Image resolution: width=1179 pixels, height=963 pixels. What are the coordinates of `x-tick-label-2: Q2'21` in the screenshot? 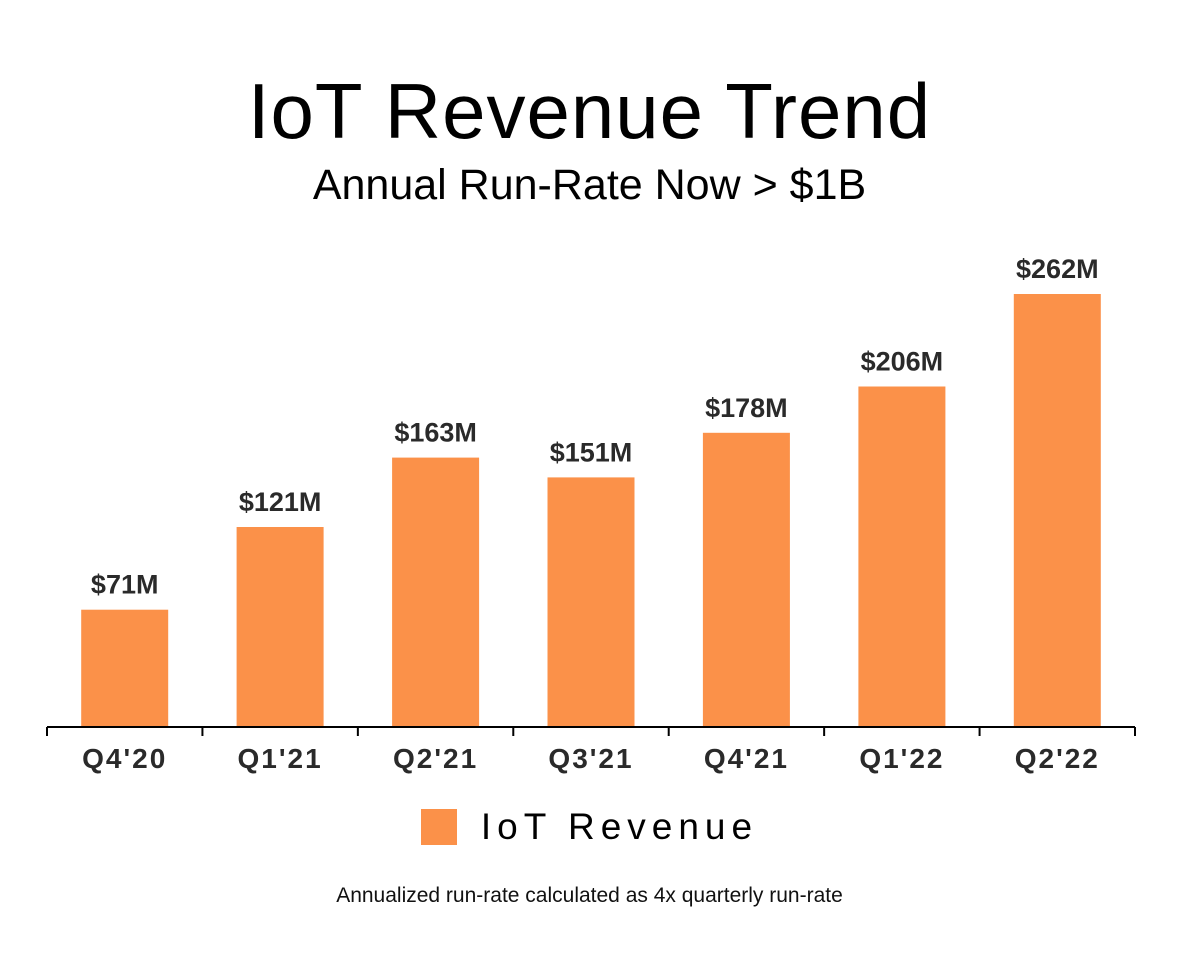 It's located at (435, 758).